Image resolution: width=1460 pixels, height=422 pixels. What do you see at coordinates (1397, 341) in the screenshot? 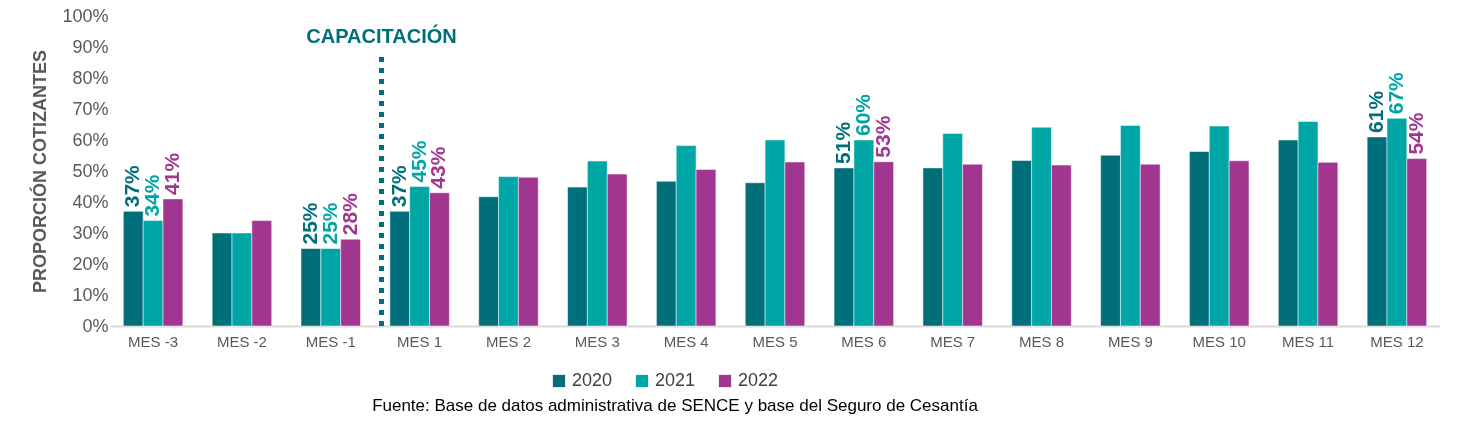
I see `x-tick-label: MES 12` at bounding box center [1397, 341].